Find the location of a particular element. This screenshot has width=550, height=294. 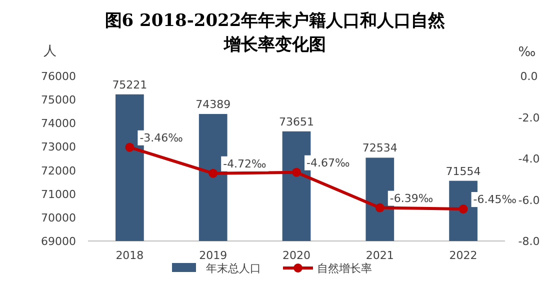

x-tick-label: 2019 is located at coordinates (213, 255).